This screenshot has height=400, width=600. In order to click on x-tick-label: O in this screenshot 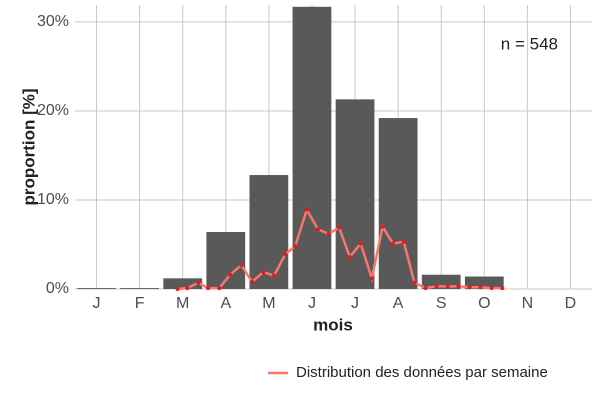, I will do `click(484, 303)`.